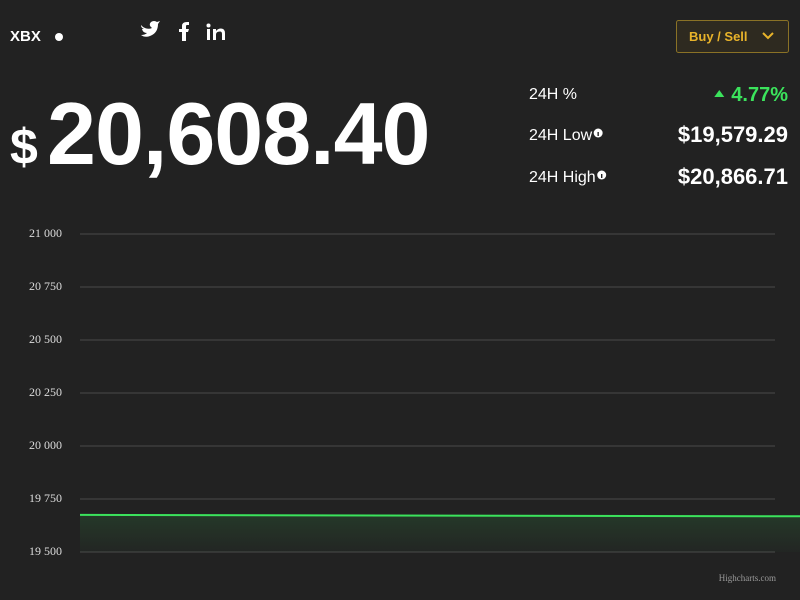  I want to click on area-fill, so click(440, 533).